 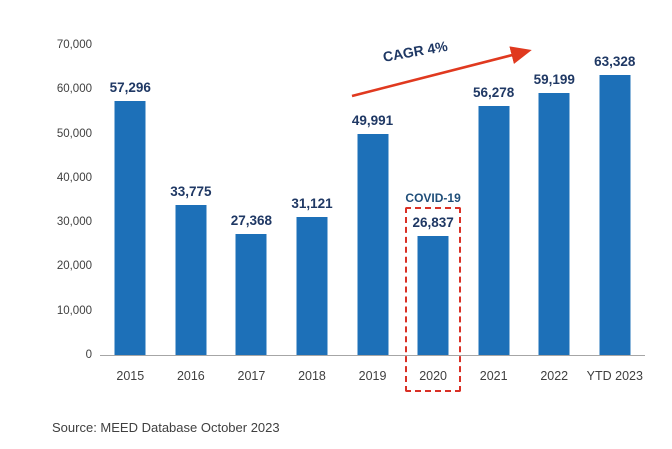 What do you see at coordinates (615, 61) in the screenshot?
I see `bar-value-label: 63,328` at bounding box center [615, 61].